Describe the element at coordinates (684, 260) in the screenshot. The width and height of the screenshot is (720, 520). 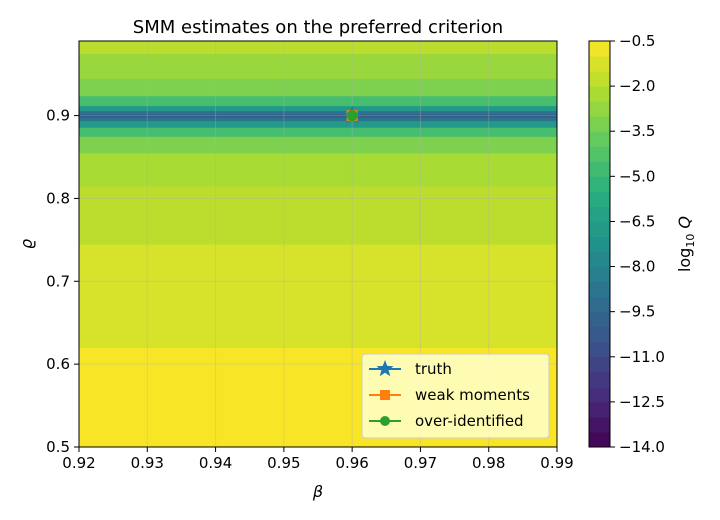
I see `colorbar-label-log: log` at that location.